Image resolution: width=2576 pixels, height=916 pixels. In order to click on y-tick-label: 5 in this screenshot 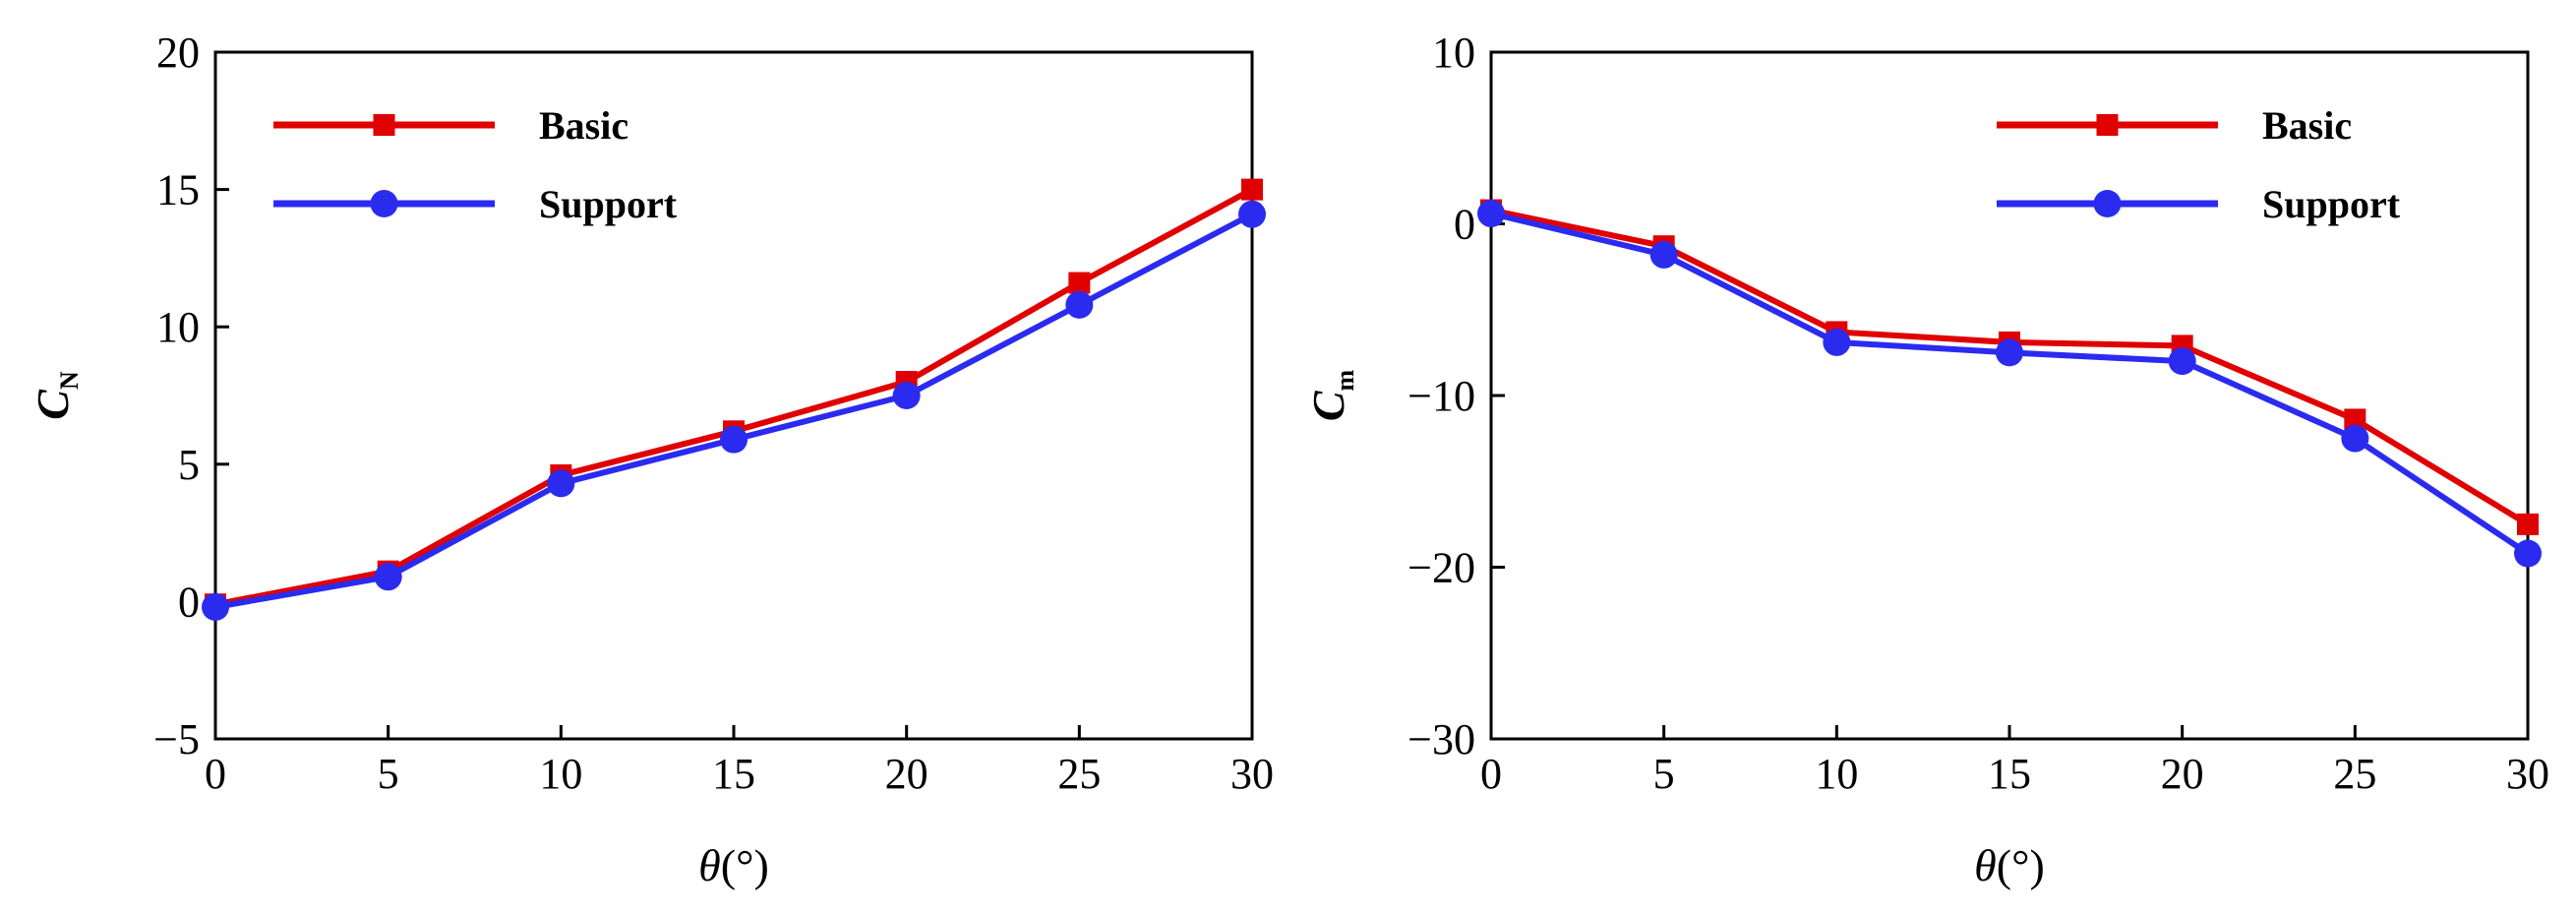, I will do `click(189, 465)`.